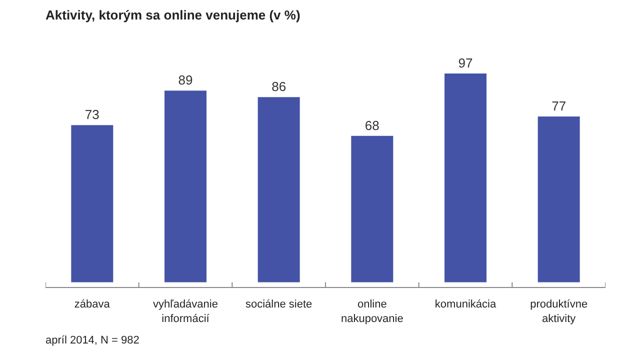 The width and height of the screenshot is (620, 351). I want to click on chart-title: Aktivity, ktorým sa online venujeme (v %), so click(173, 15).